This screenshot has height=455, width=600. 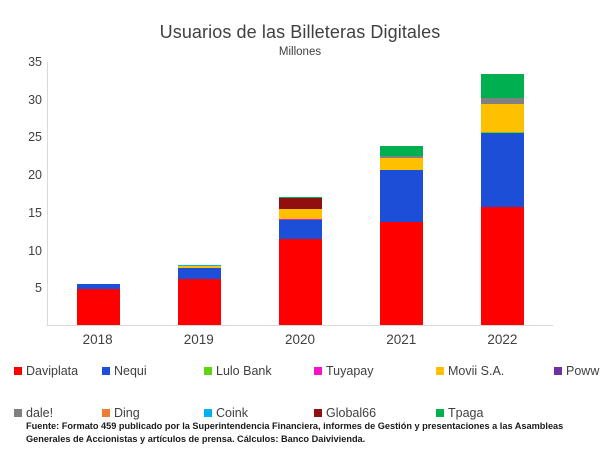 What do you see at coordinates (35, 99) in the screenshot?
I see `y-tick-label: 30` at bounding box center [35, 99].